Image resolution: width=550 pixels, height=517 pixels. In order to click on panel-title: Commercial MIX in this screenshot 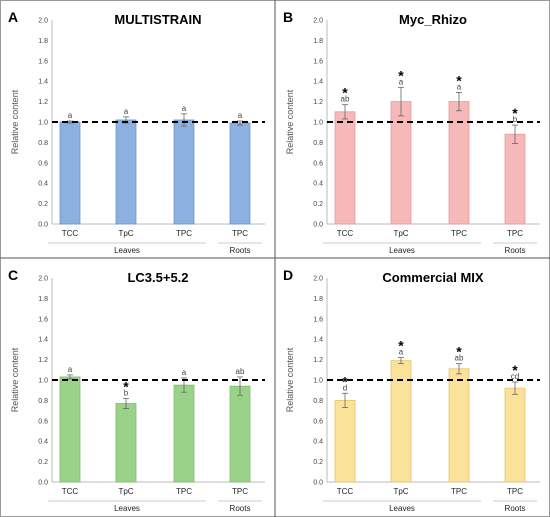, I will do `click(432, 277)`.